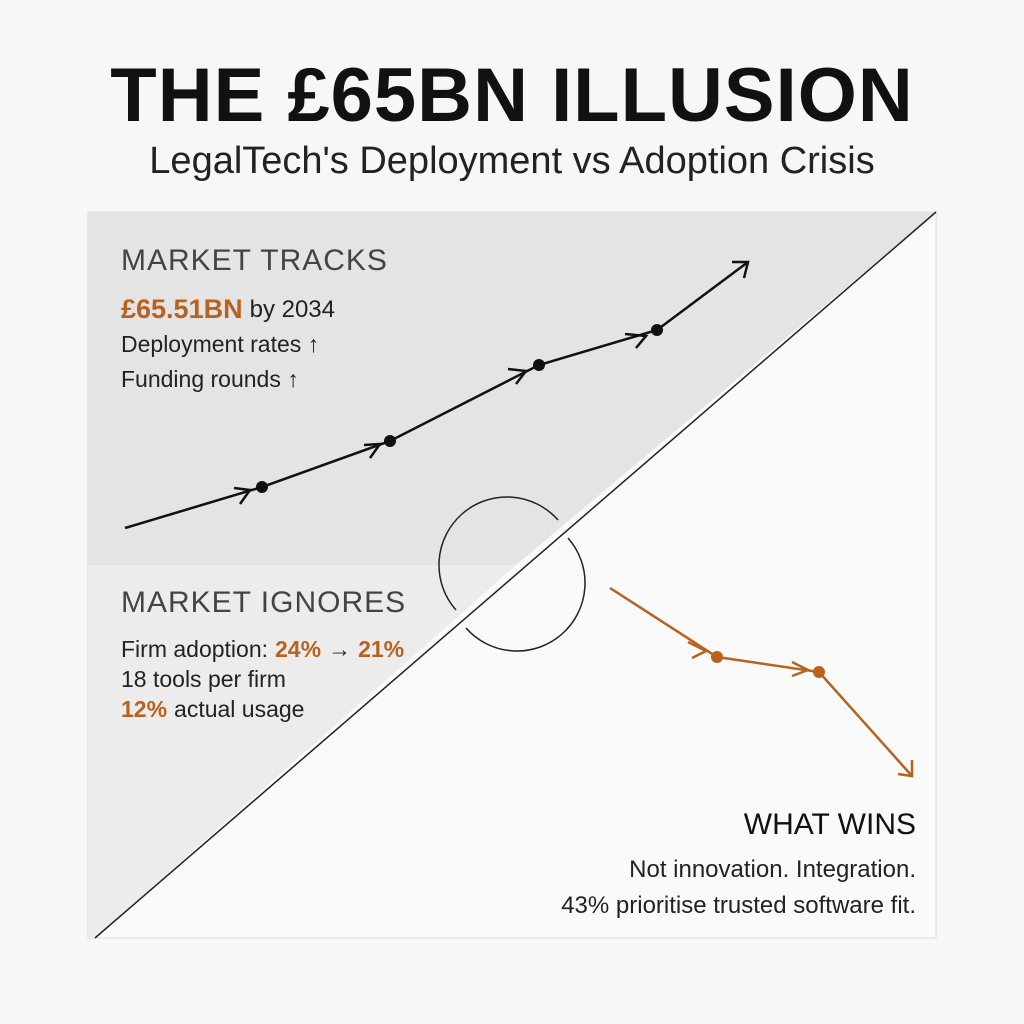  What do you see at coordinates (292, 309) in the screenshot?
I see `text: by 2034` at bounding box center [292, 309].